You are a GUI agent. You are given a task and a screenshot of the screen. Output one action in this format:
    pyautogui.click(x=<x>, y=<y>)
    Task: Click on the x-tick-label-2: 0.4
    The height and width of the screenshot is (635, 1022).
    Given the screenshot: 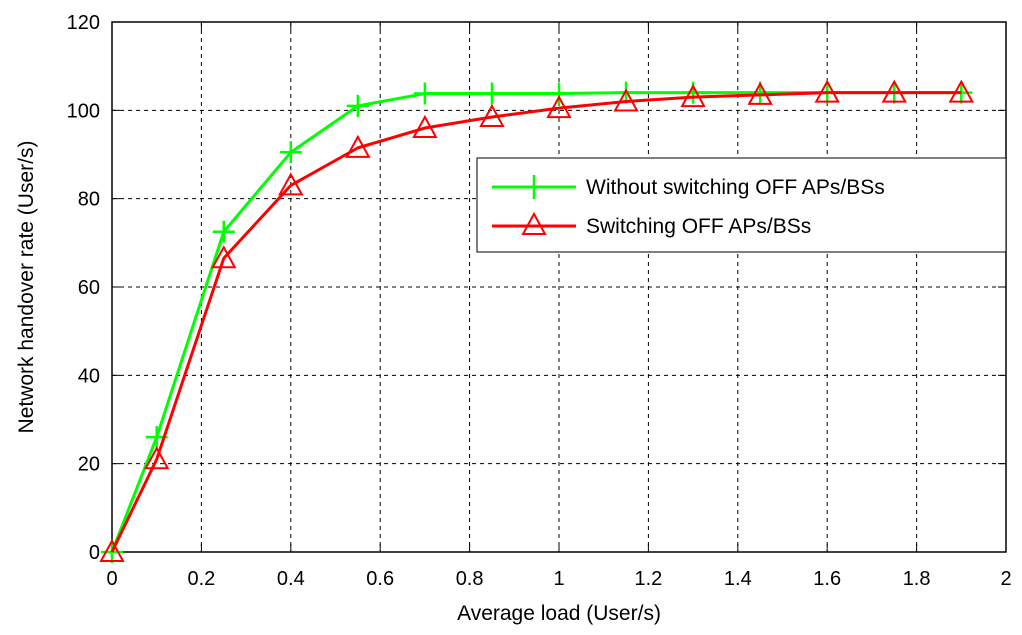 What is the action you would take?
    pyautogui.click(x=291, y=579)
    